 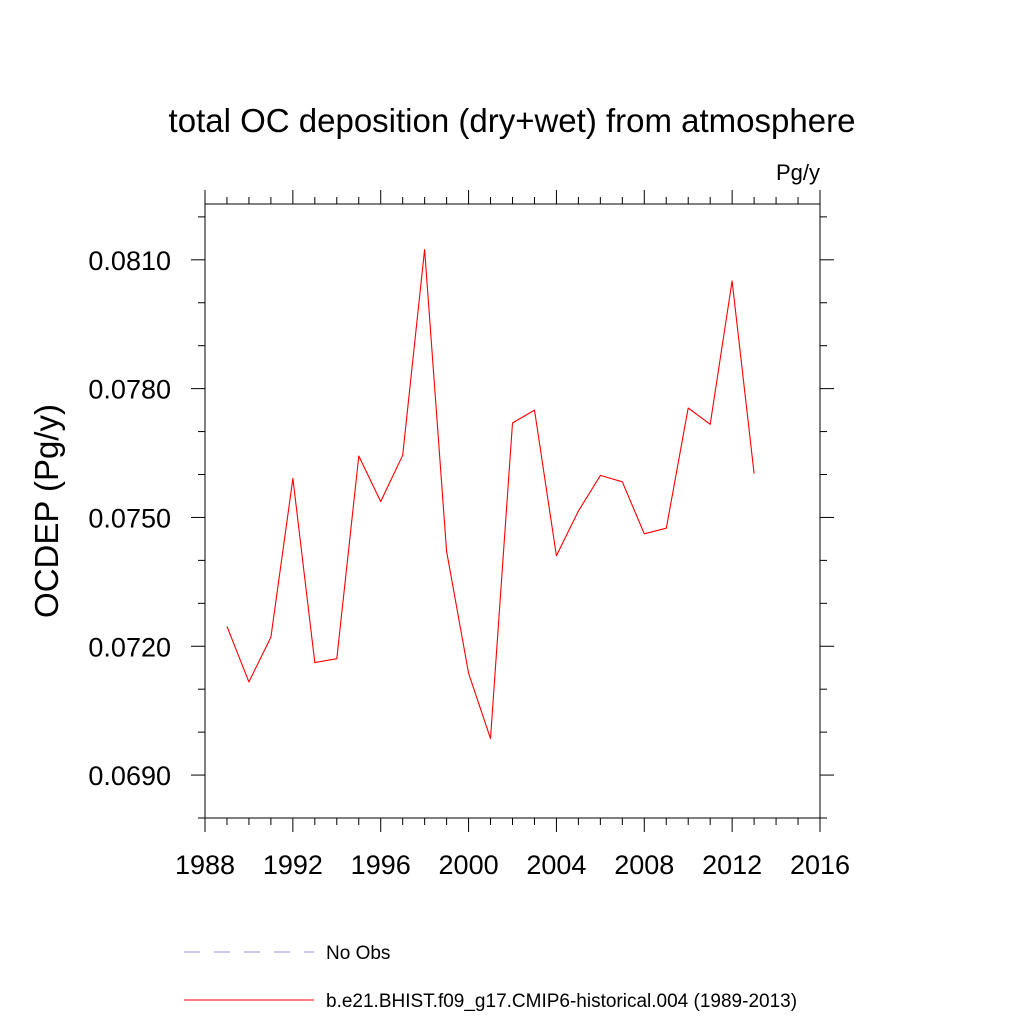 What do you see at coordinates (469, 865) in the screenshot?
I see `x-tick-label: 2000` at bounding box center [469, 865].